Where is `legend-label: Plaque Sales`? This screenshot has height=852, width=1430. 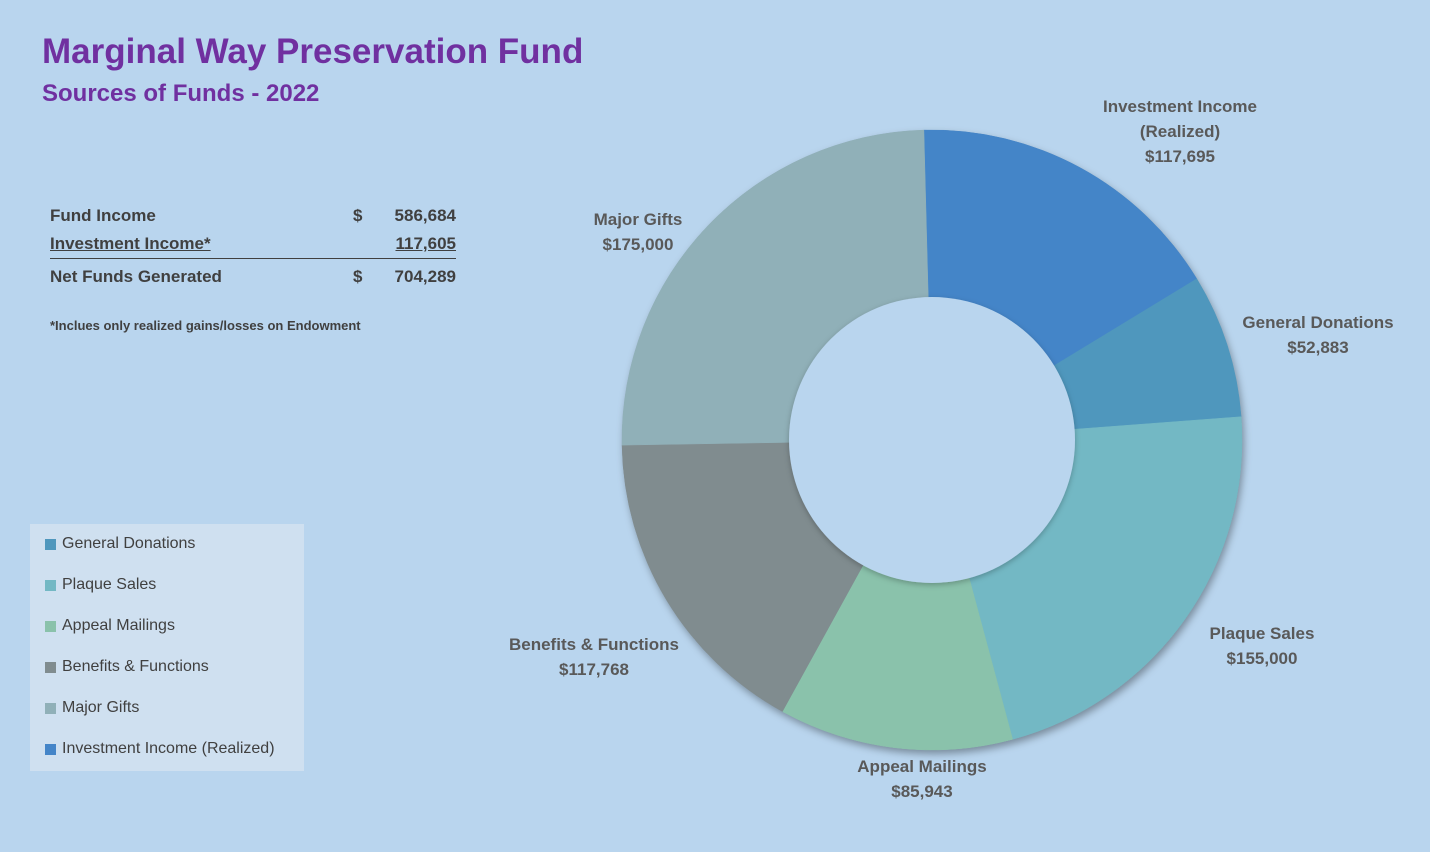
legend-label: Plaque Sales is located at coordinates (109, 584).